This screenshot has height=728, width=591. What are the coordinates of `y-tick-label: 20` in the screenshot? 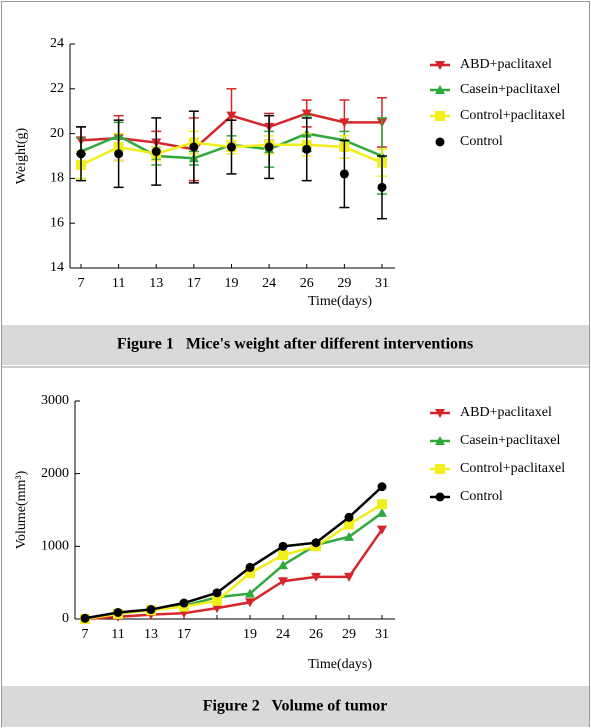 It's located at (57, 133).